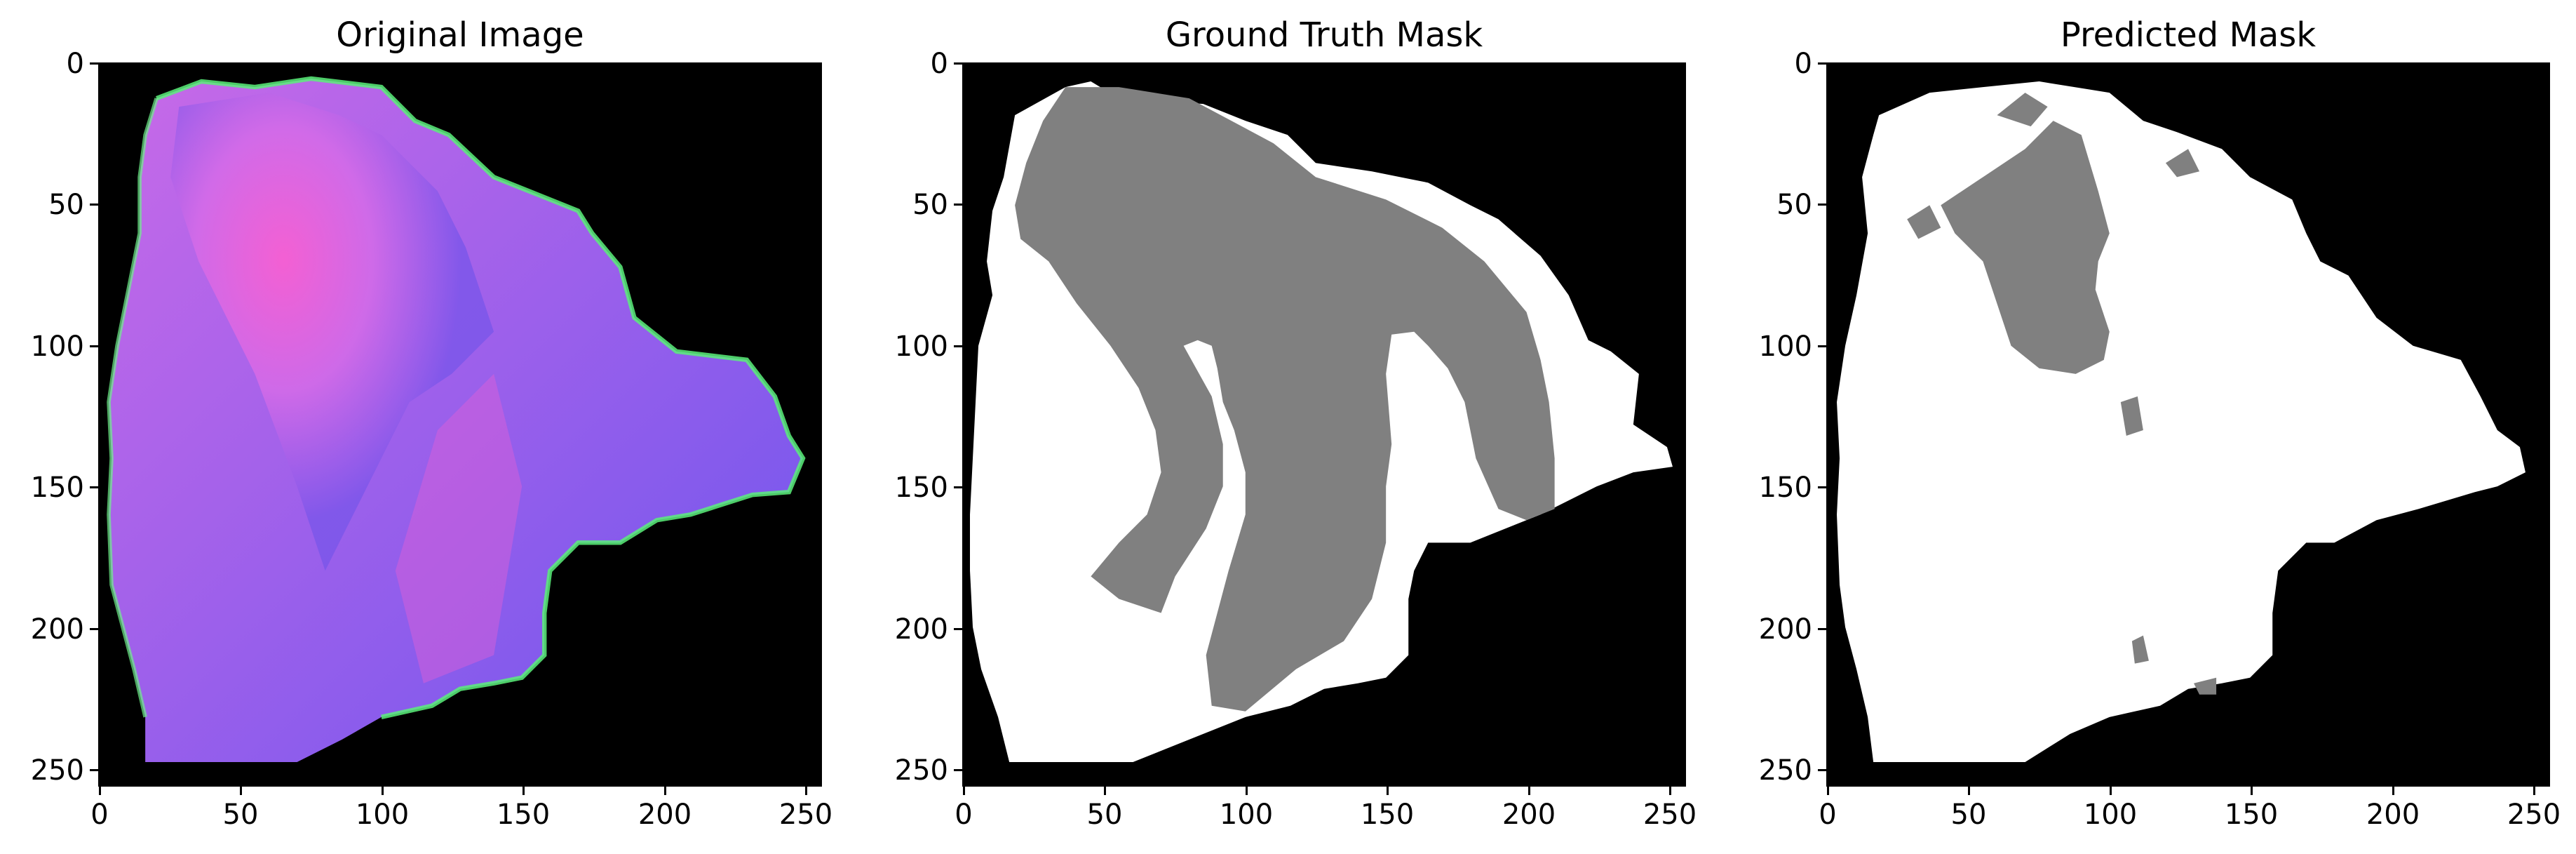 This screenshot has width=2576, height=854. Describe the element at coordinates (1324, 35) in the screenshot. I see `panel-title: Ground Truth Mask` at that location.